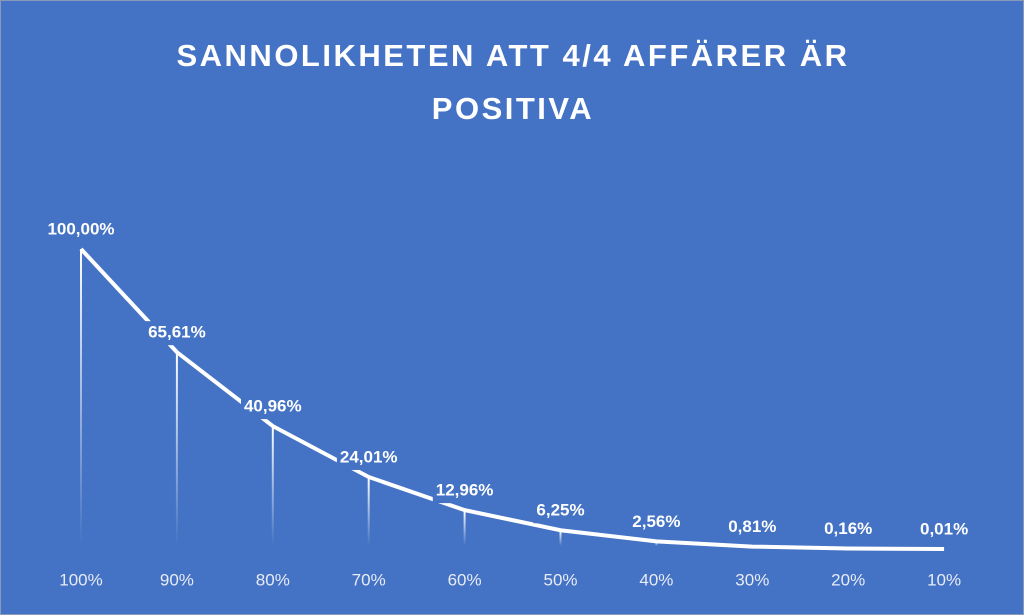 This screenshot has width=1024, height=615. What do you see at coordinates (177, 579) in the screenshot?
I see `x-tick-label: 90%` at bounding box center [177, 579].